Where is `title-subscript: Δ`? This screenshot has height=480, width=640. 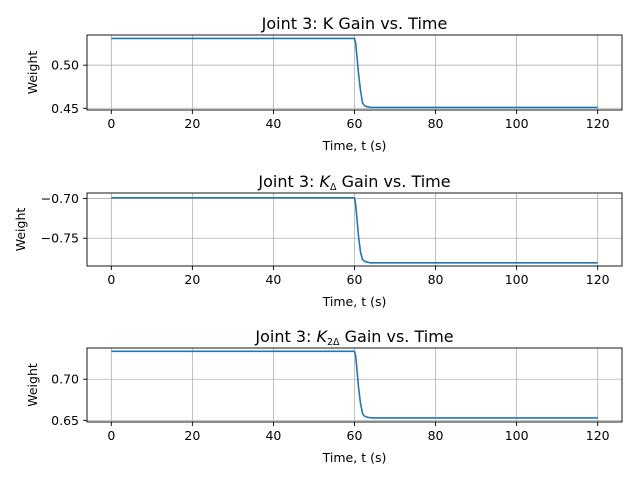 title-subscript: Δ is located at coordinates (333, 187).